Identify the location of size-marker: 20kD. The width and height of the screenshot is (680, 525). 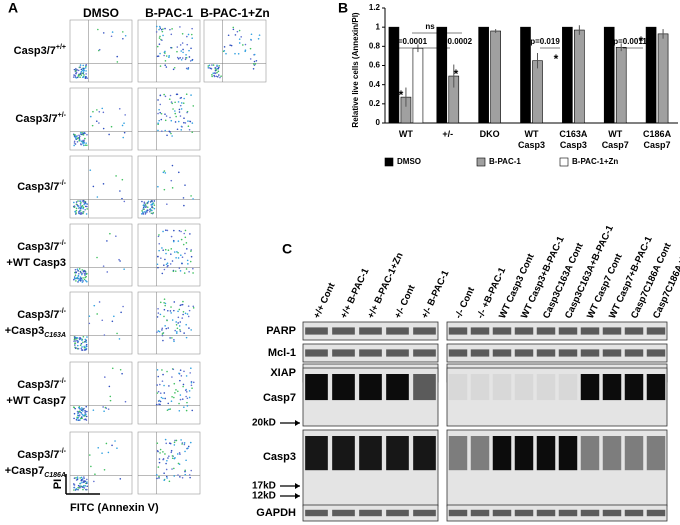
(264, 423).